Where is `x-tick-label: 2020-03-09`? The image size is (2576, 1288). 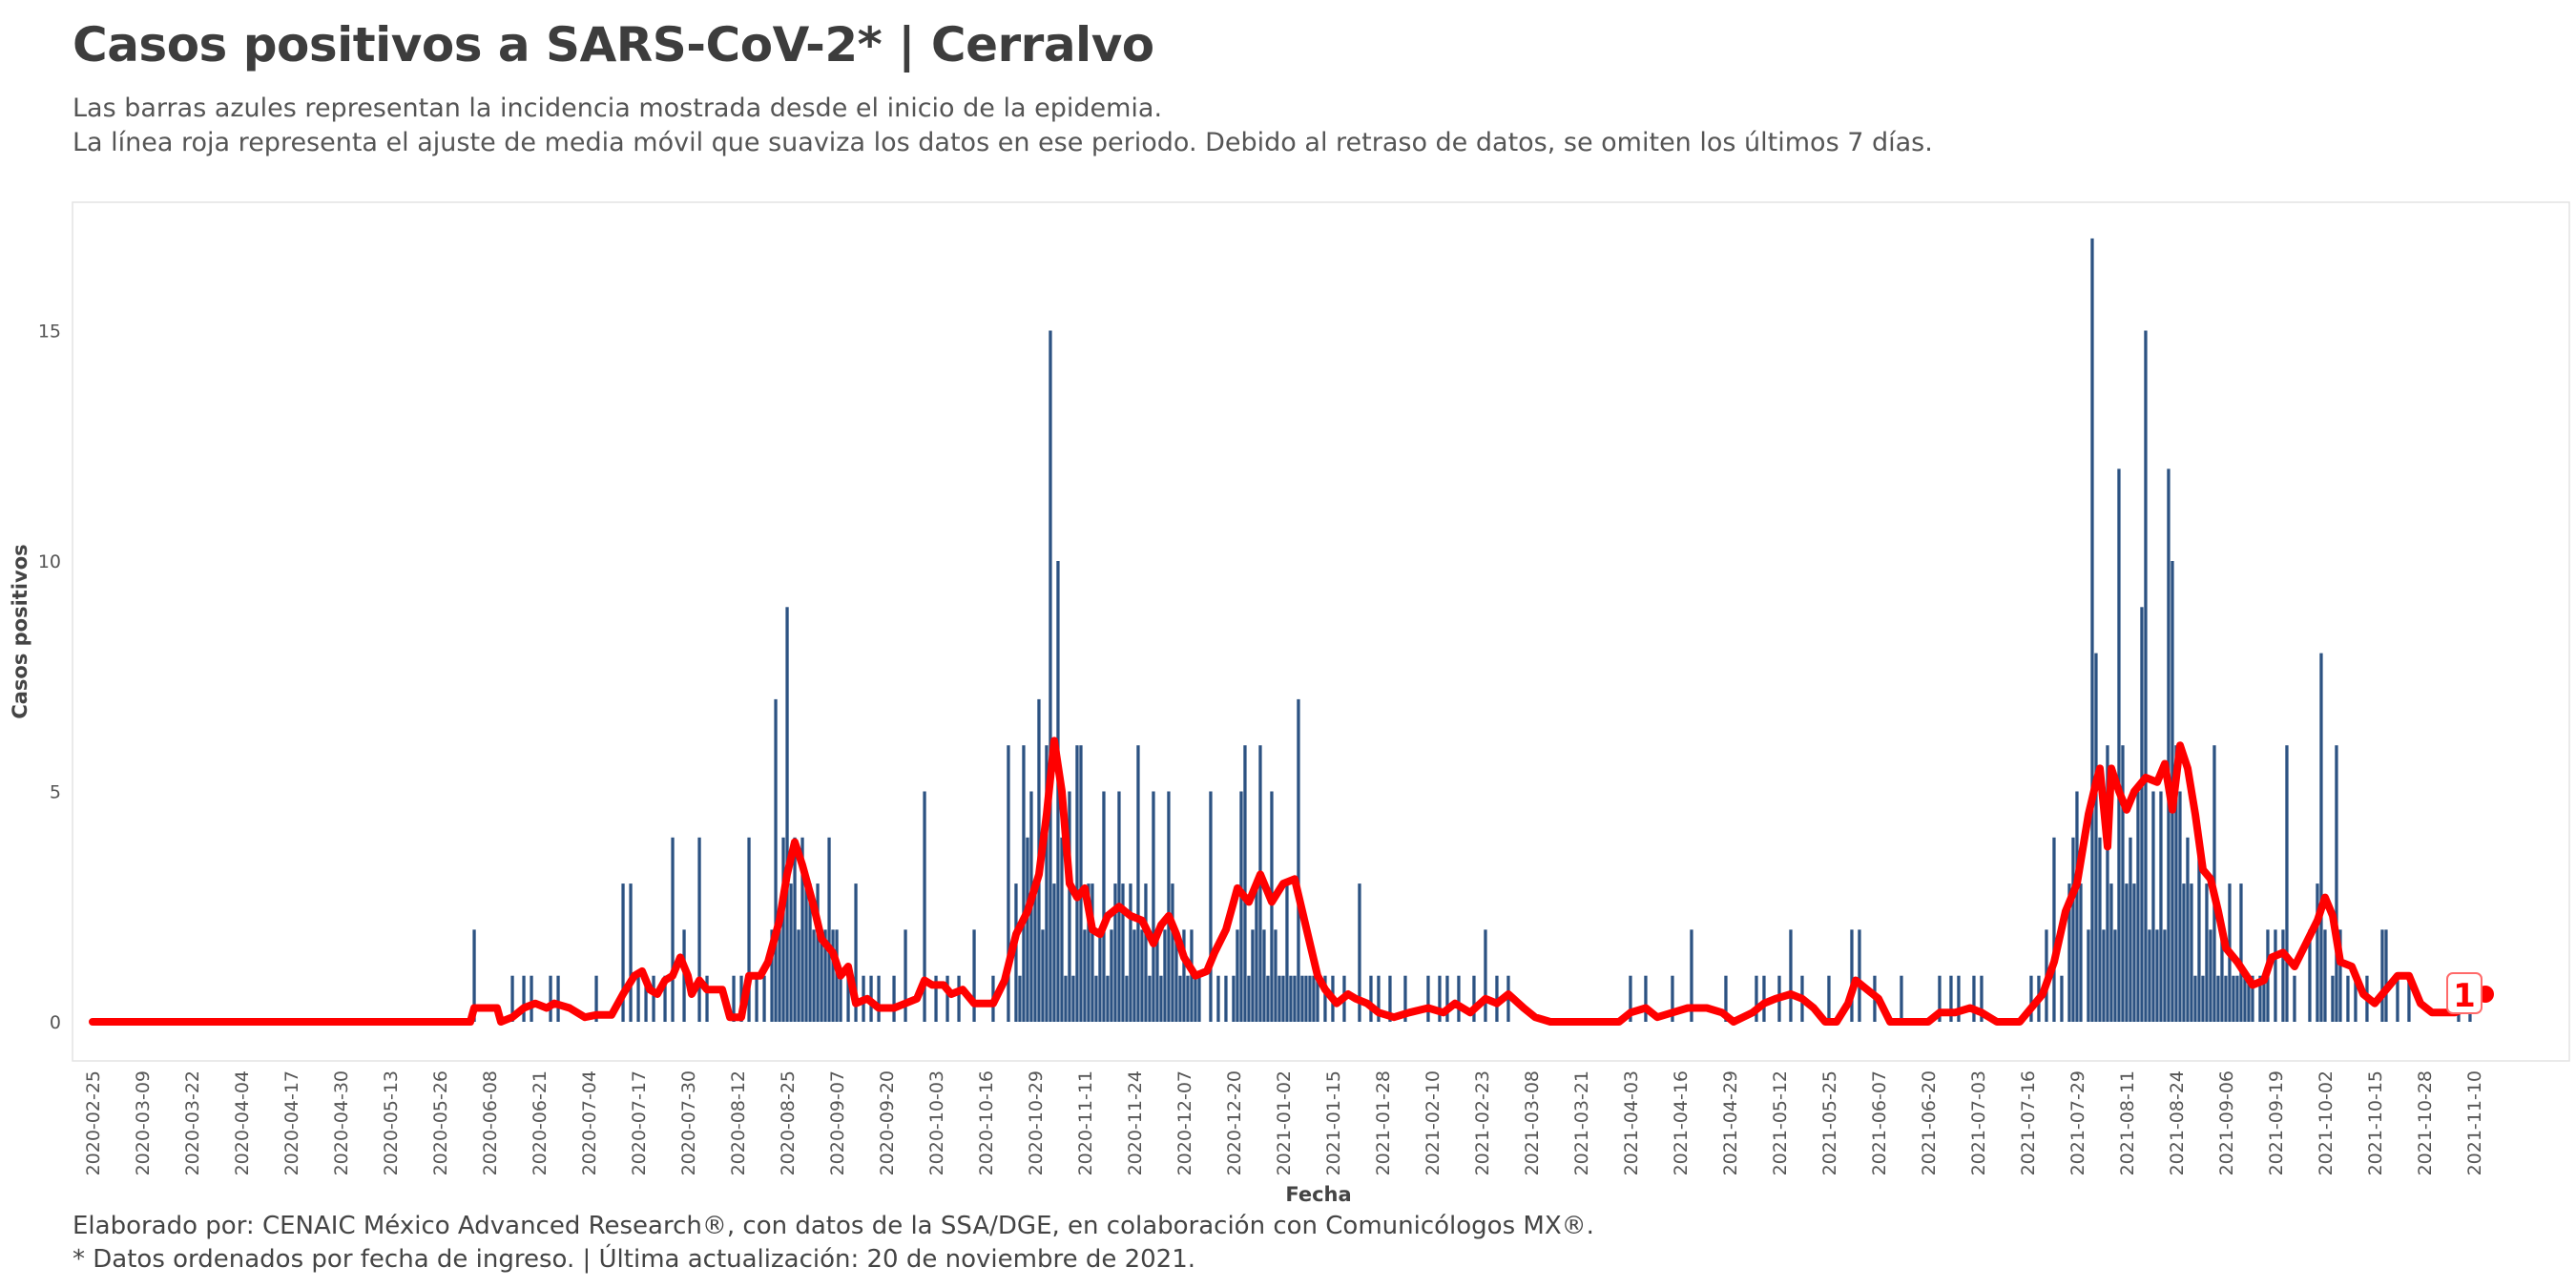 x-tick-label: 2020-03-09 is located at coordinates (143, 1122).